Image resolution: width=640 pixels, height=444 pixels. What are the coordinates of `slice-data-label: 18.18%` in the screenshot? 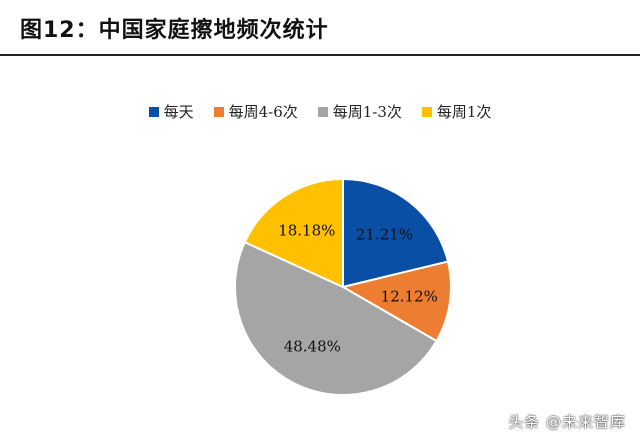 It's located at (306, 231).